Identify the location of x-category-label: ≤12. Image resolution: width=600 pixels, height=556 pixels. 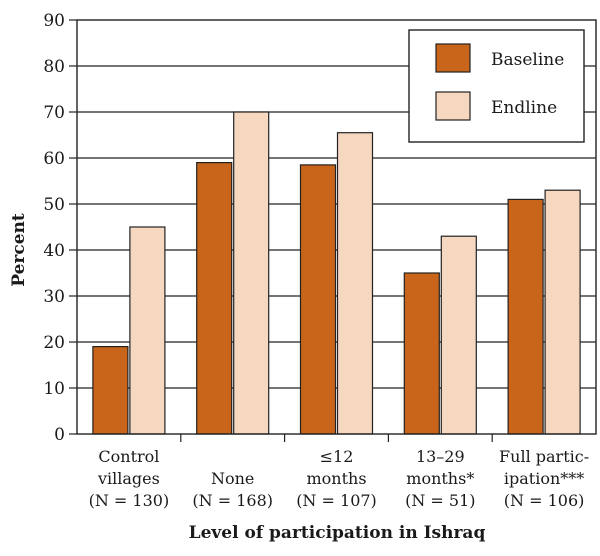
(337, 456).